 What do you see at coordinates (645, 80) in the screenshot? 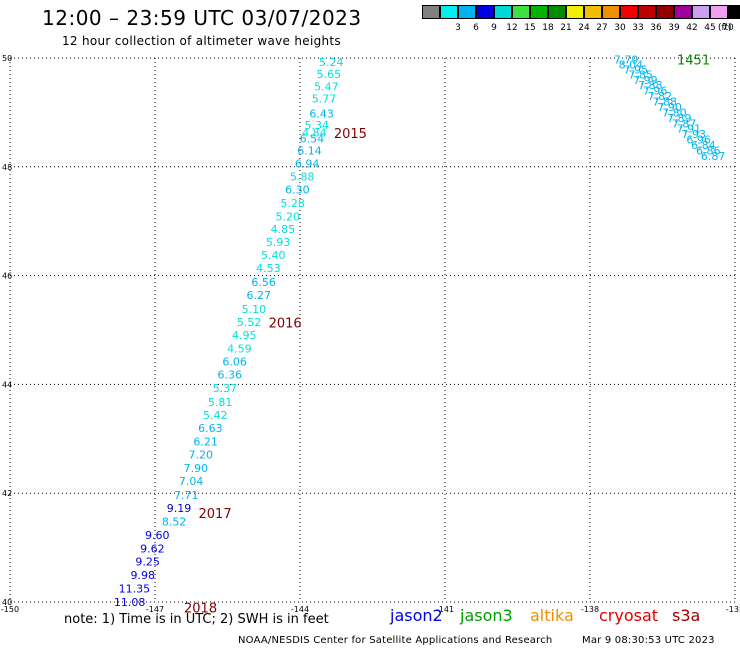
I see `wave-height-value: 7.99` at bounding box center [645, 80].